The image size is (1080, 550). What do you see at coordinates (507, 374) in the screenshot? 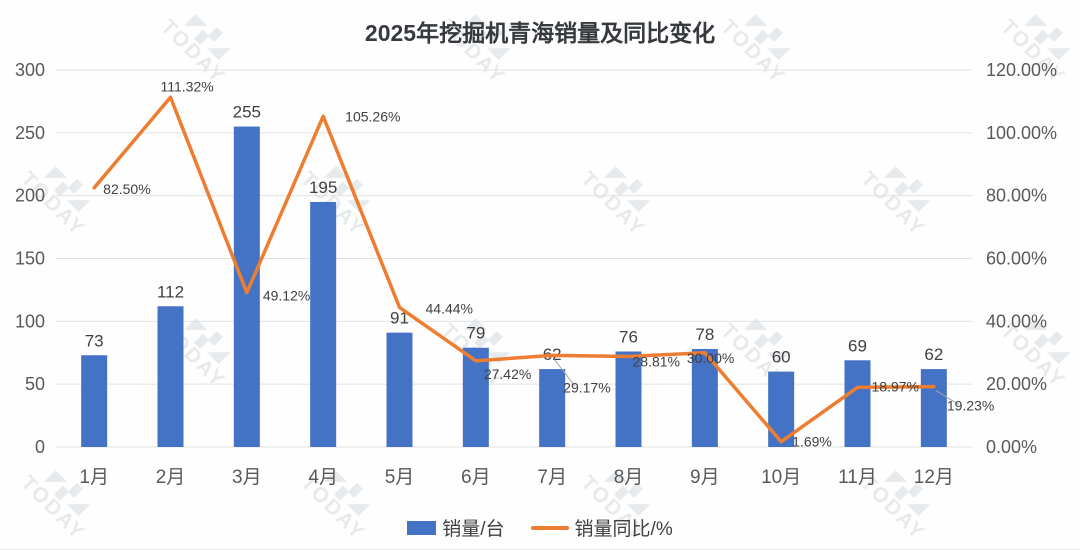
I see `line-label: 27.42%` at bounding box center [507, 374].